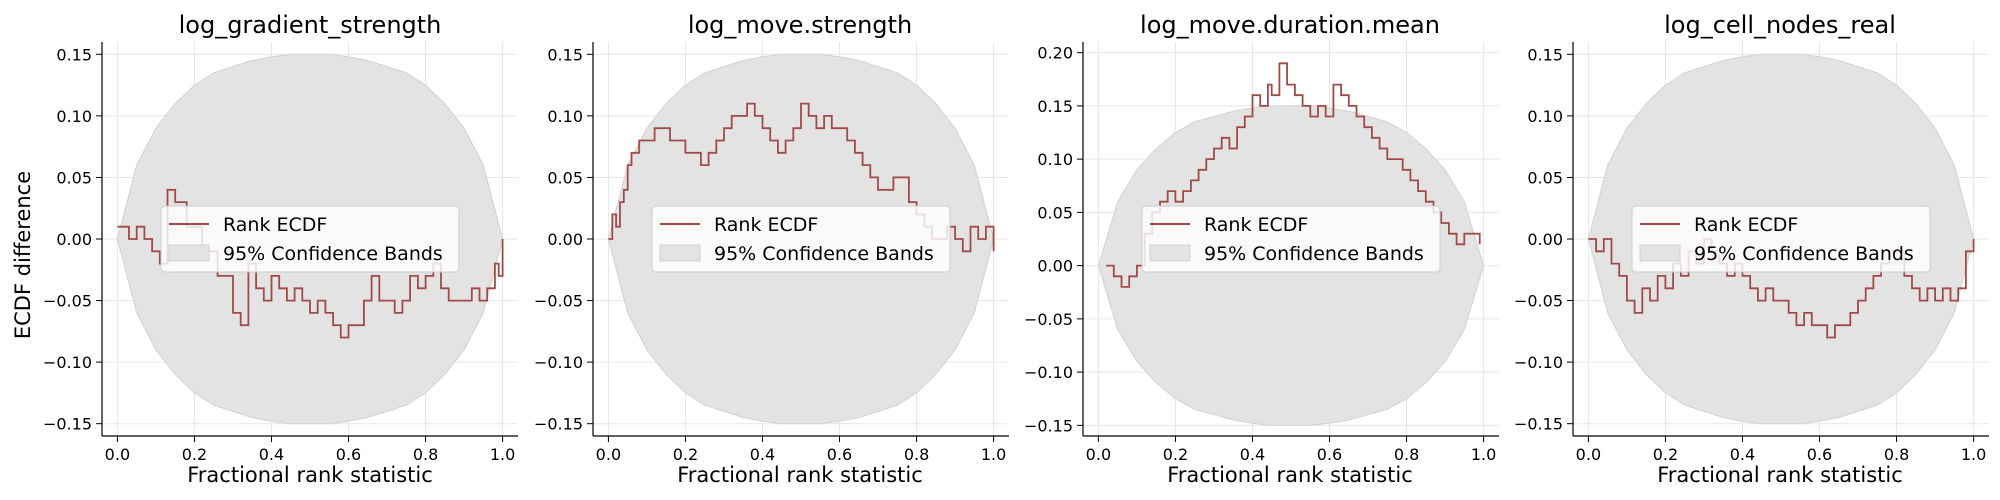  Describe the element at coordinates (1055, 53) in the screenshot. I see `y-tick-label: 0.20` at that location.